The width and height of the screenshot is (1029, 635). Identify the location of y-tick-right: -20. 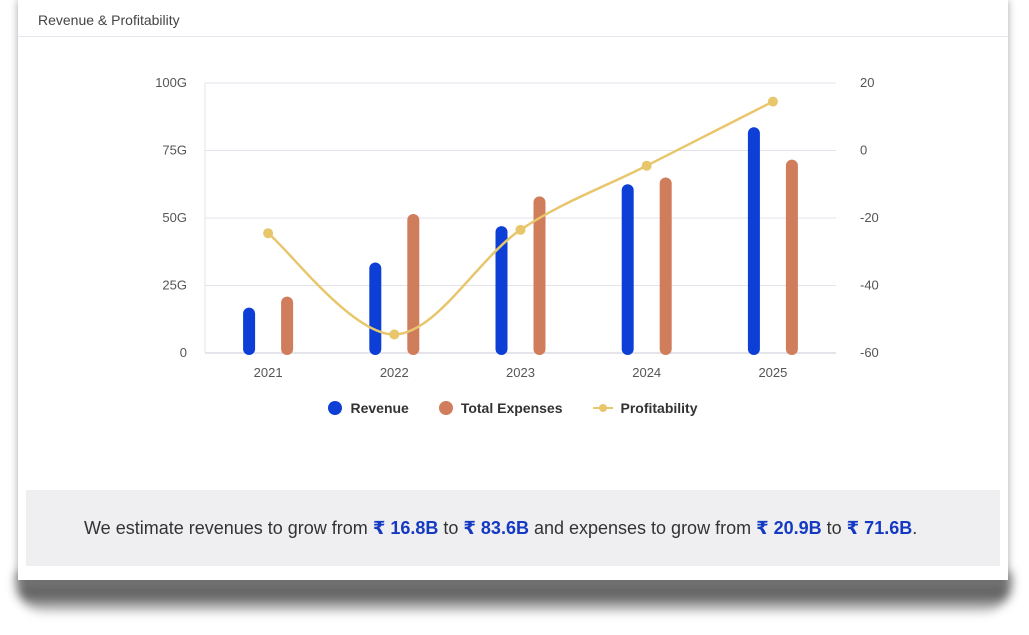
(869, 217).